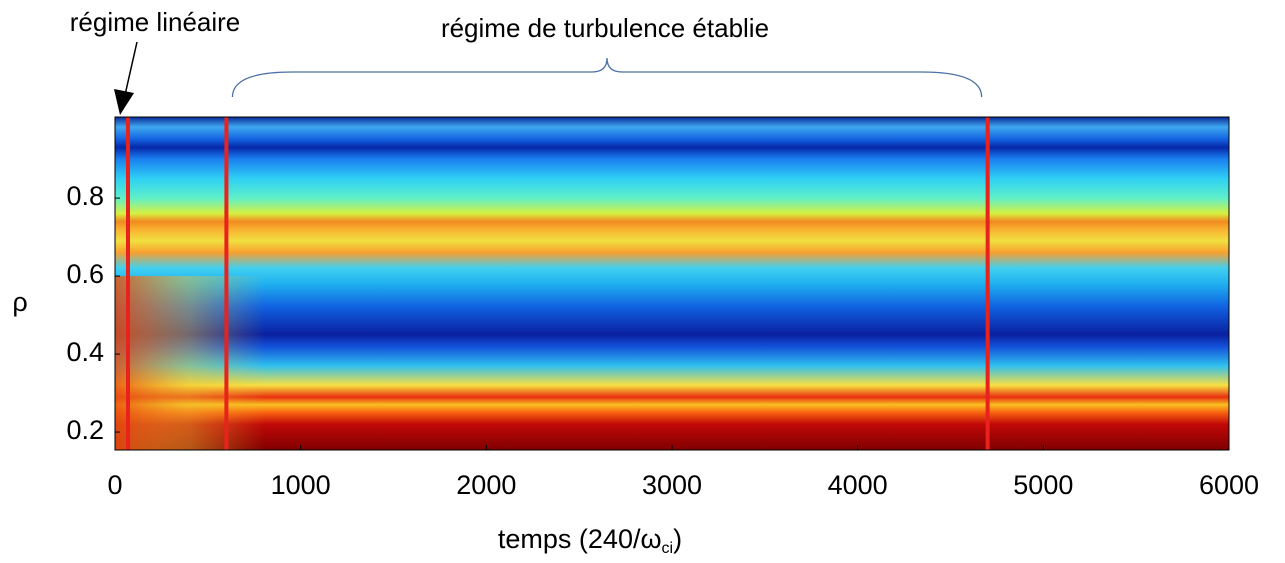  What do you see at coordinates (1229, 485) in the screenshot?
I see `x-tick-label: 6000` at bounding box center [1229, 485].